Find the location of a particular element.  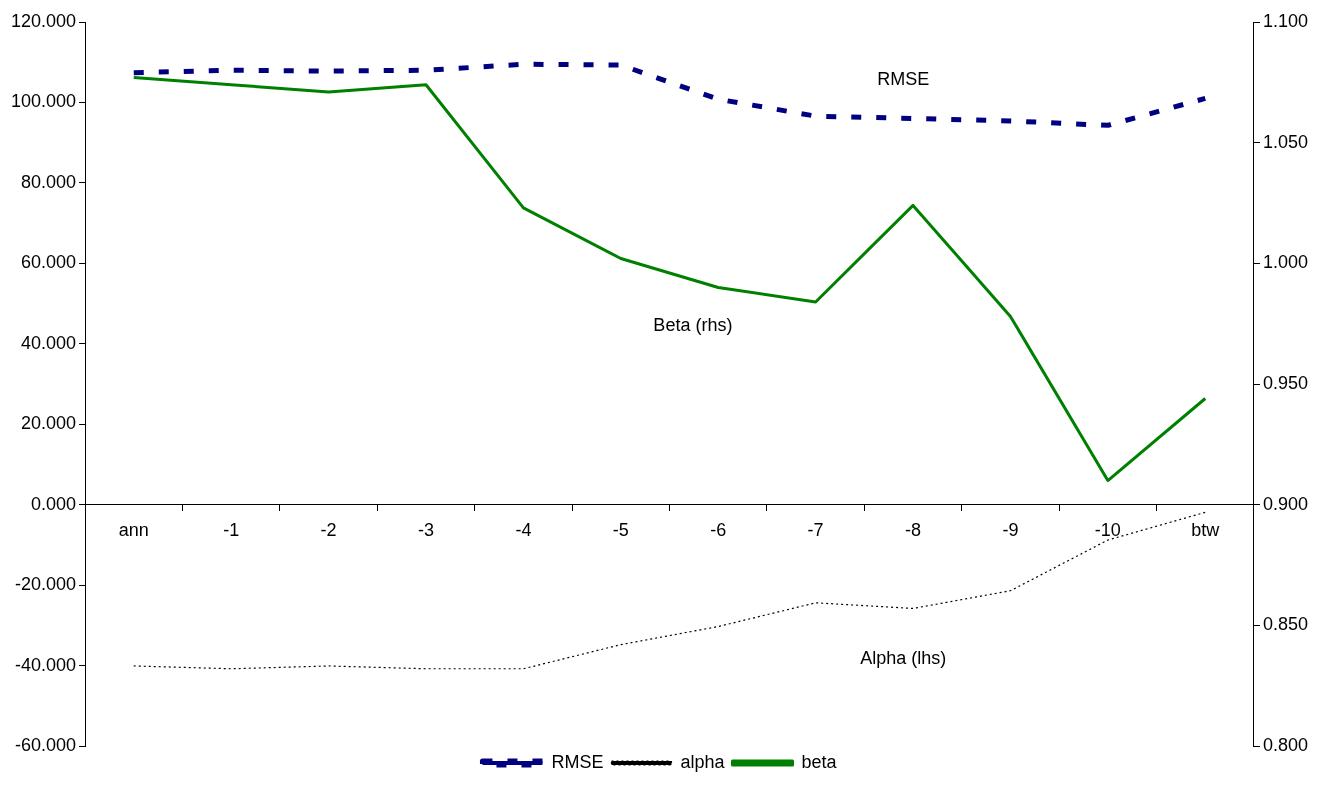

x-tick-label: btw is located at coordinates (1206, 530).